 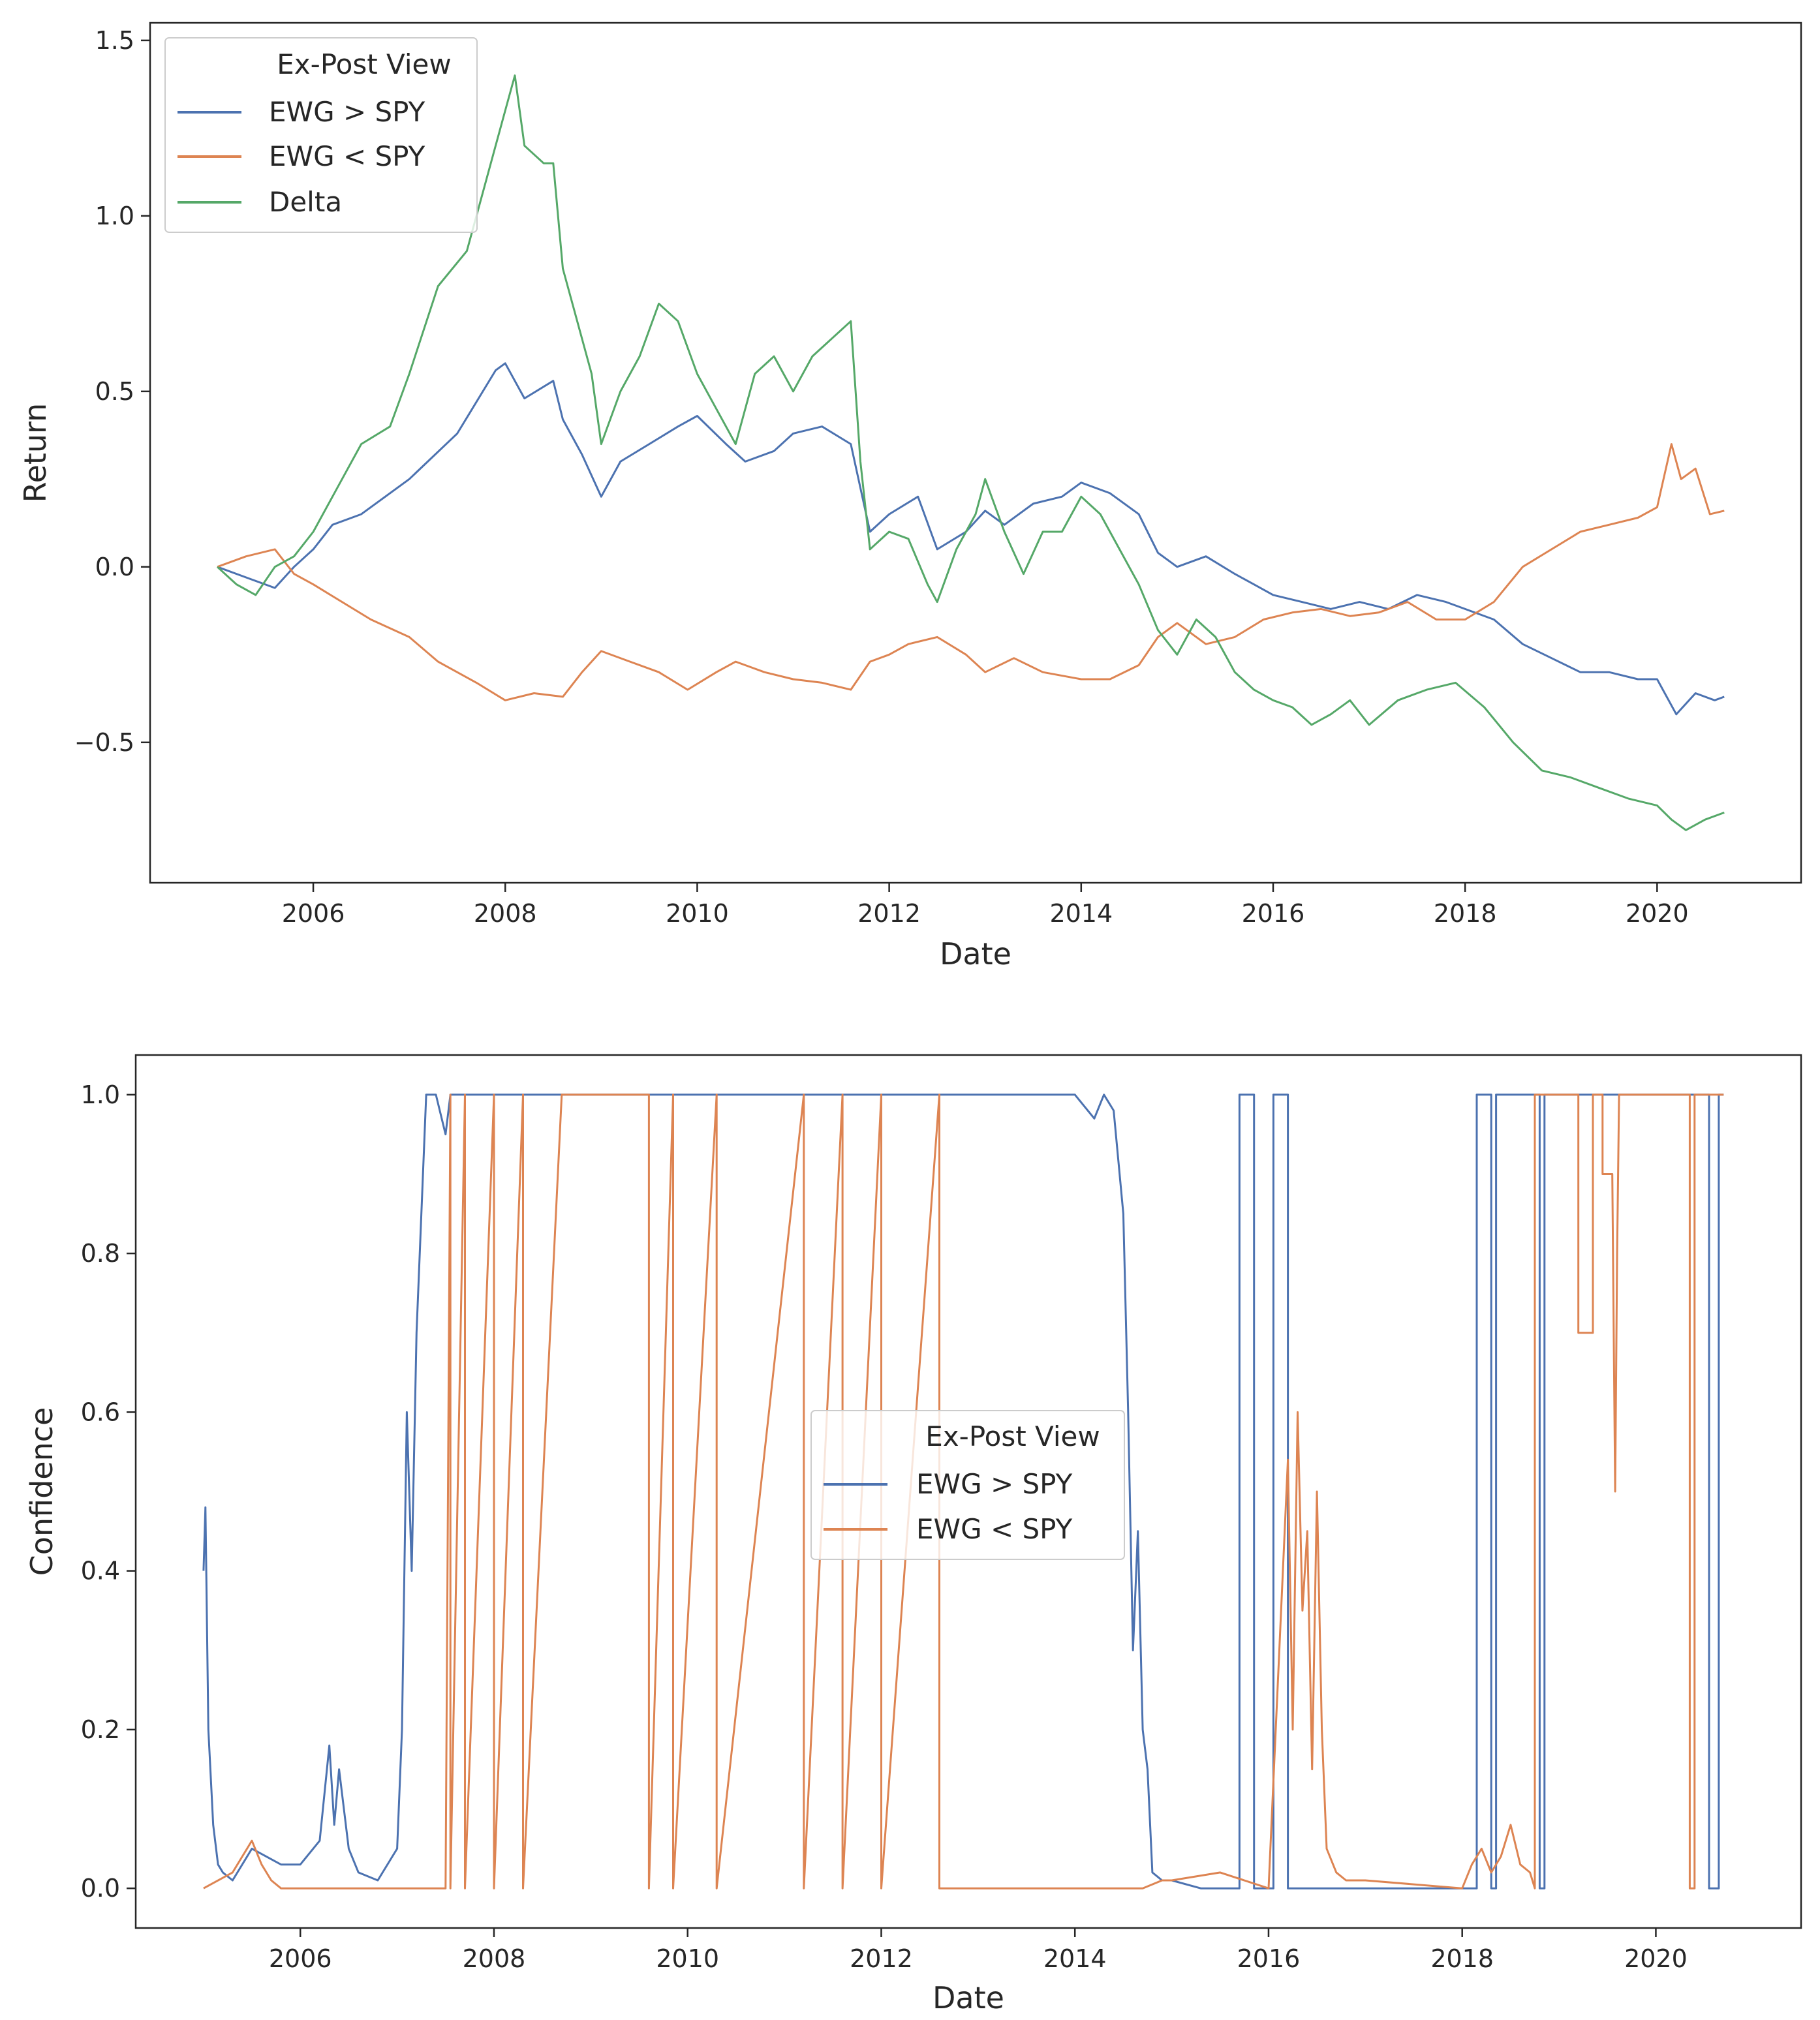 What do you see at coordinates (995, 1529) in the screenshot?
I see `confidence-legend-label-ewg-lt-spy: EWG < SPY` at bounding box center [995, 1529].